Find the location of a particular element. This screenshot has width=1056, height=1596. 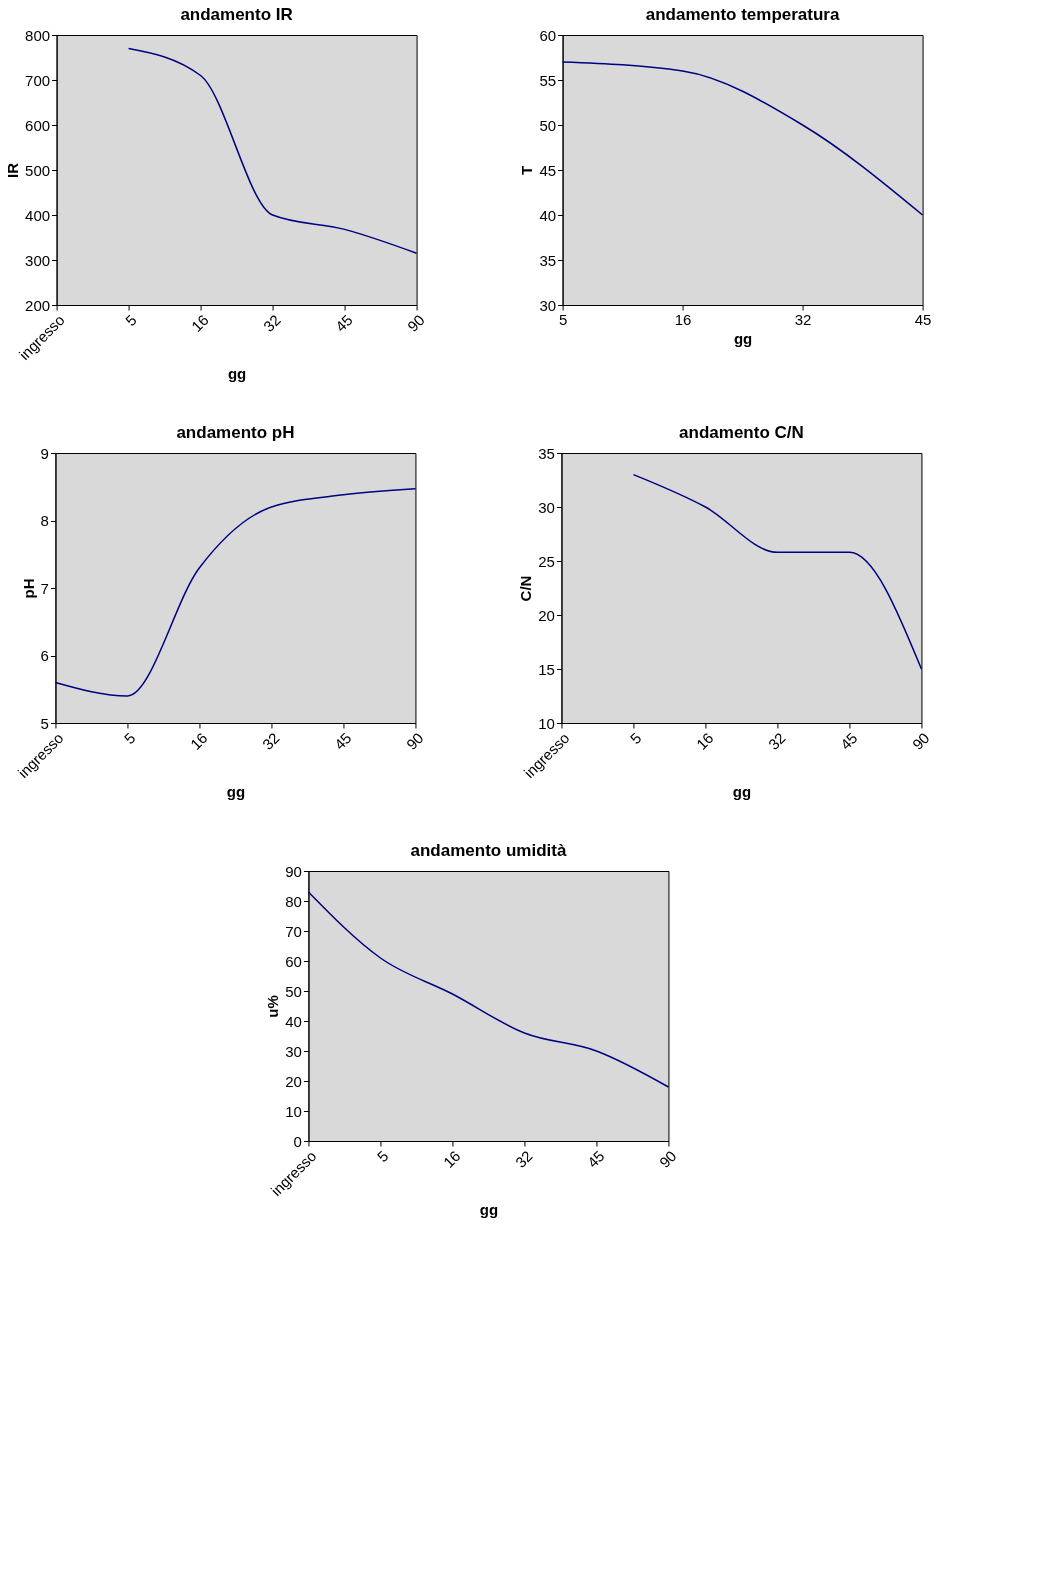

y-tick-label: 5 is located at coordinates (44, 723).